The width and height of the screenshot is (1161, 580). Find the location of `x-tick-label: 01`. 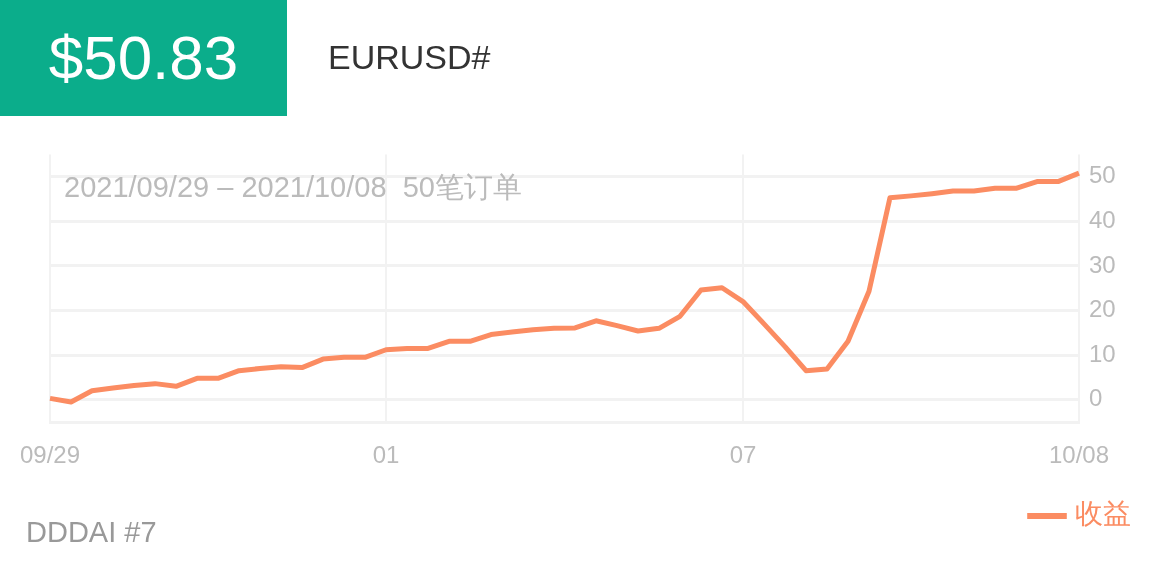

x-tick-label: 01 is located at coordinates (386, 455).